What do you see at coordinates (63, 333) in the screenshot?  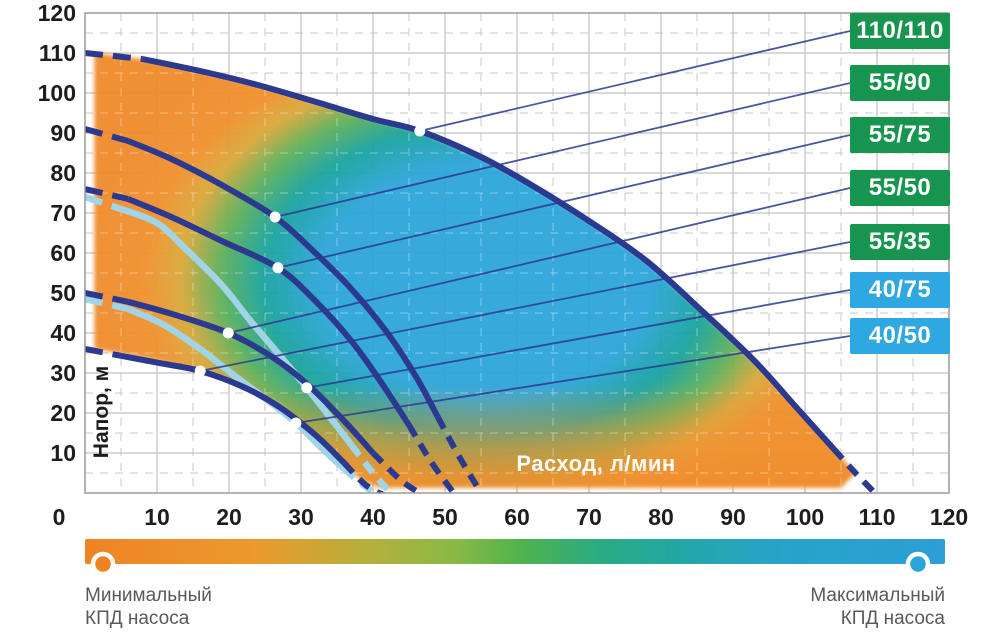 I see `y-tick-label: 40` at bounding box center [63, 333].